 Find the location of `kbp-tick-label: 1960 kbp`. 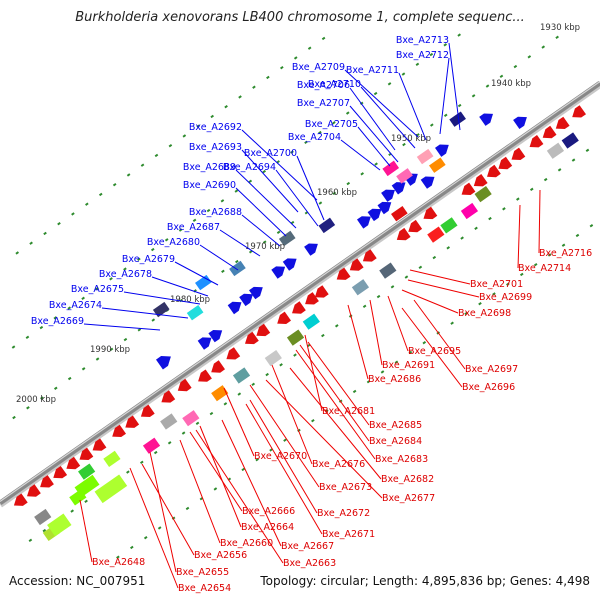

kbp-tick-label: 1960 kbp is located at coordinates (337, 193).